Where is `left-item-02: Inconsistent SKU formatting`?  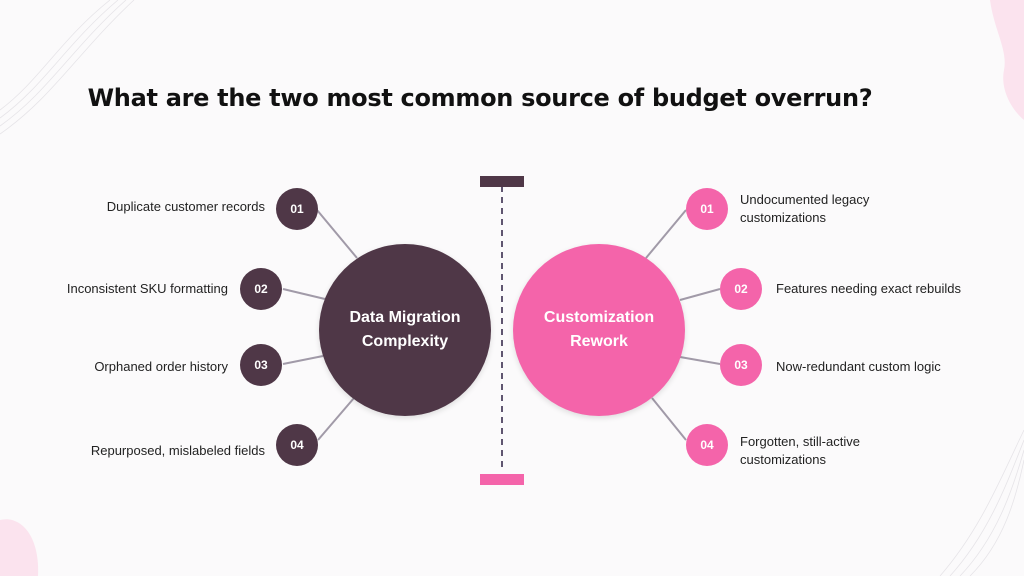 left-item-02: Inconsistent SKU formatting is located at coordinates (147, 288).